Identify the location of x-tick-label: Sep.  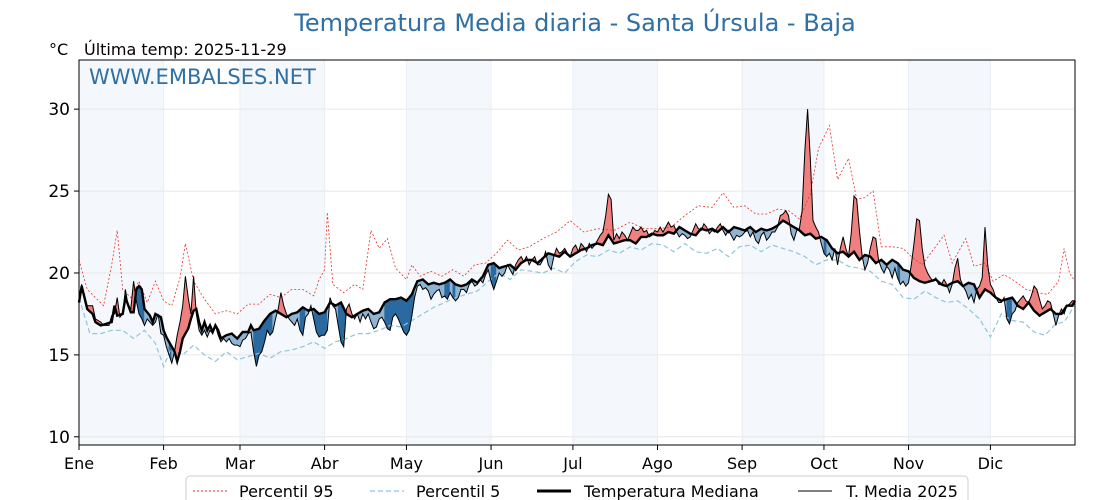
(742, 463).